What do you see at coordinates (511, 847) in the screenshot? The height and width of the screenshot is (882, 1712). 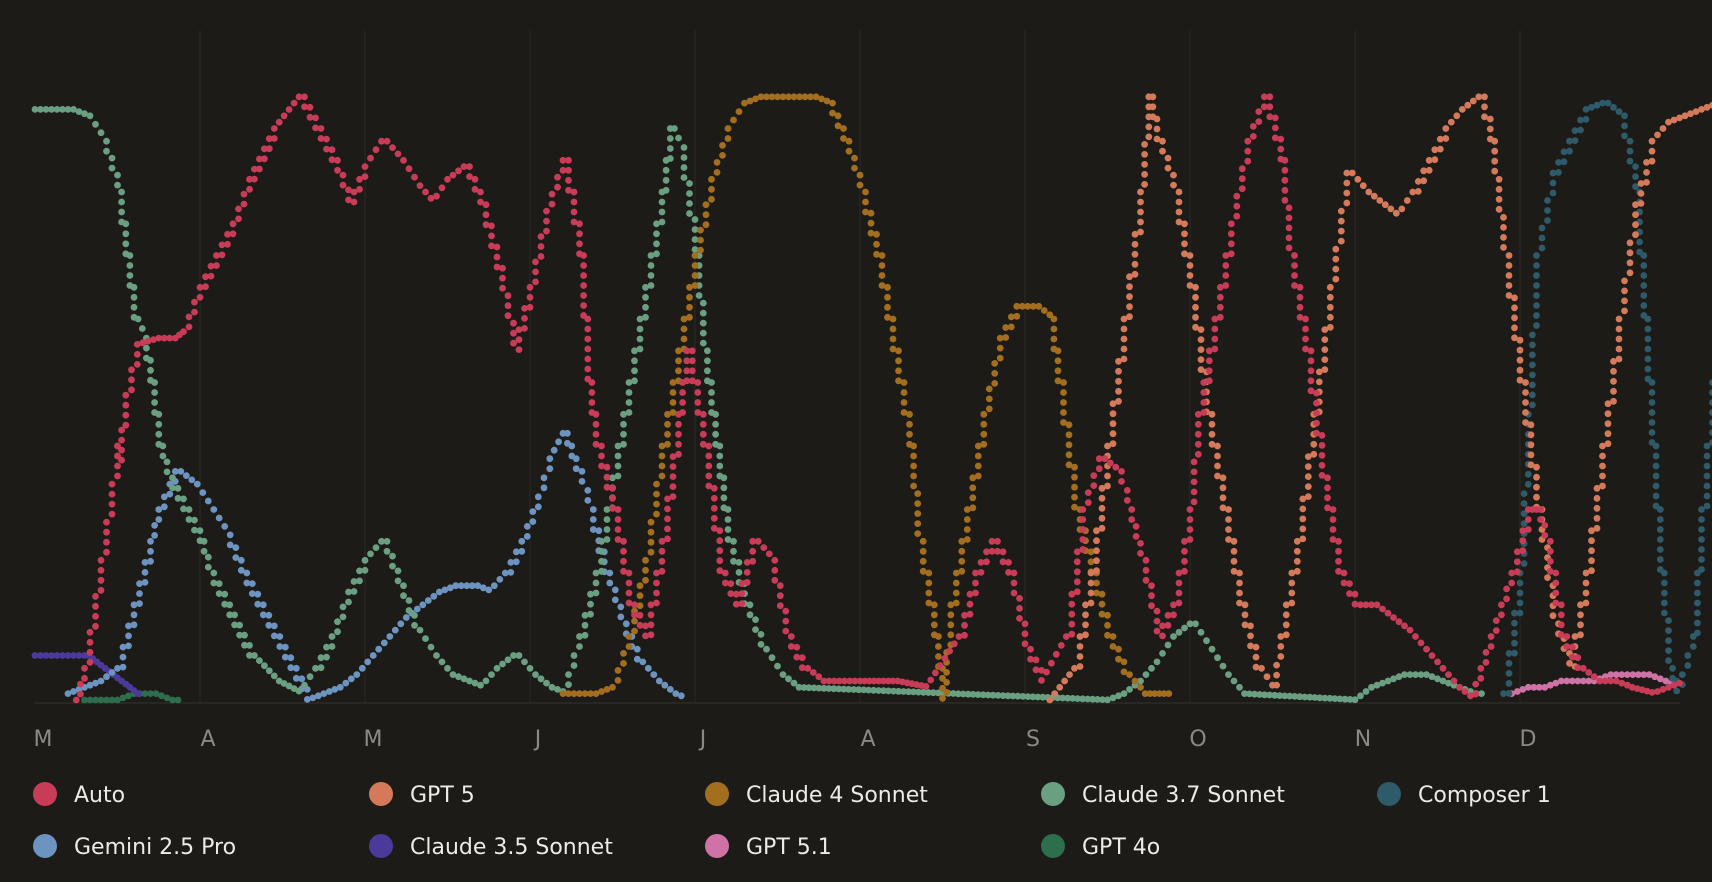 I see `legend-label: Claude 3.5 Sonnet` at bounding box center [511, 847].